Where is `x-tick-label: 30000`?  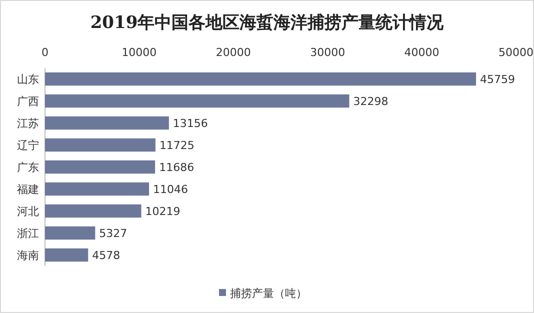 x-tick-label: 30000 is located at coordinates (328, 52).